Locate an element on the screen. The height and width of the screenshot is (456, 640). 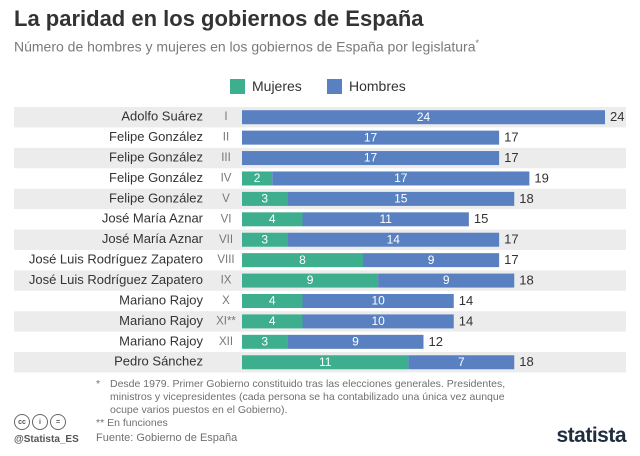
value-label-mujeres: 2 is located at coordinates (257, 178).